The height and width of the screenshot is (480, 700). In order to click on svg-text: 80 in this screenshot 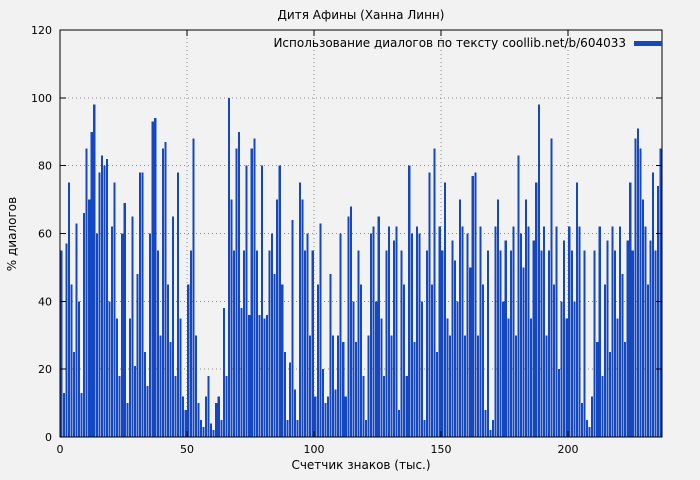, I will do `click(45, 166)`.